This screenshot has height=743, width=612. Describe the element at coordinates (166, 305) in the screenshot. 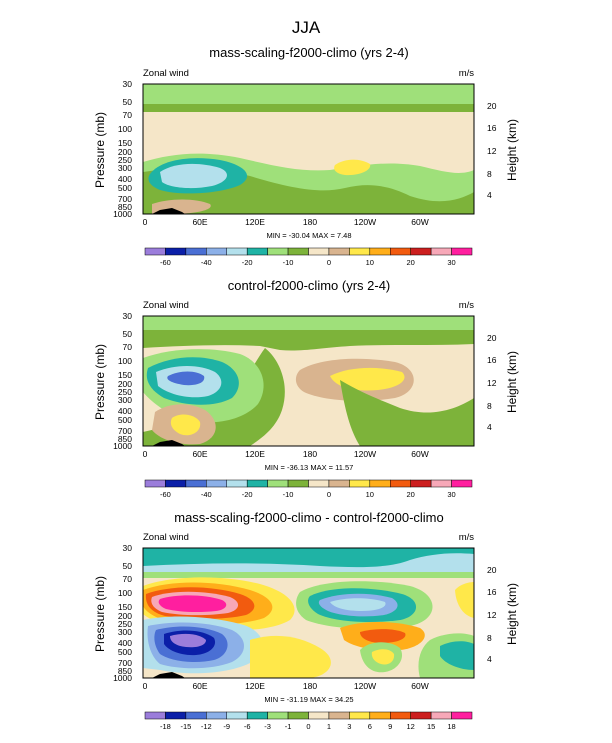

I see `panel-2-left-label: Zonal wind` at that location.